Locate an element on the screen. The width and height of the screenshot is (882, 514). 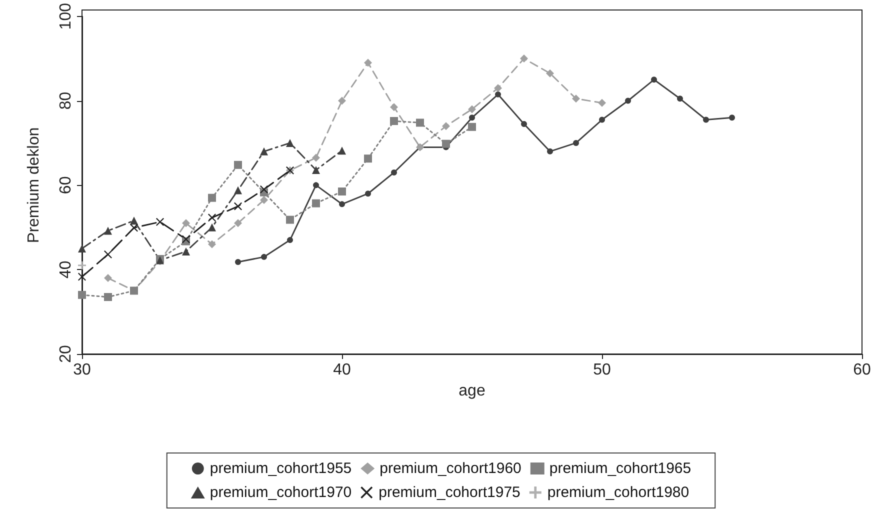
y-axis-title: Premium deklon is located at coordinates (34, 185).